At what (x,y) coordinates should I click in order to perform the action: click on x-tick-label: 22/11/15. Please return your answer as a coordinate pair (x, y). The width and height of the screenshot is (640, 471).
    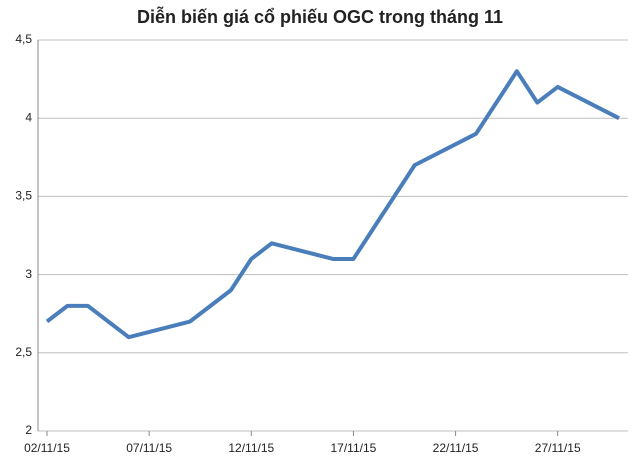
    Looking at the image, I should click on (456, 448).